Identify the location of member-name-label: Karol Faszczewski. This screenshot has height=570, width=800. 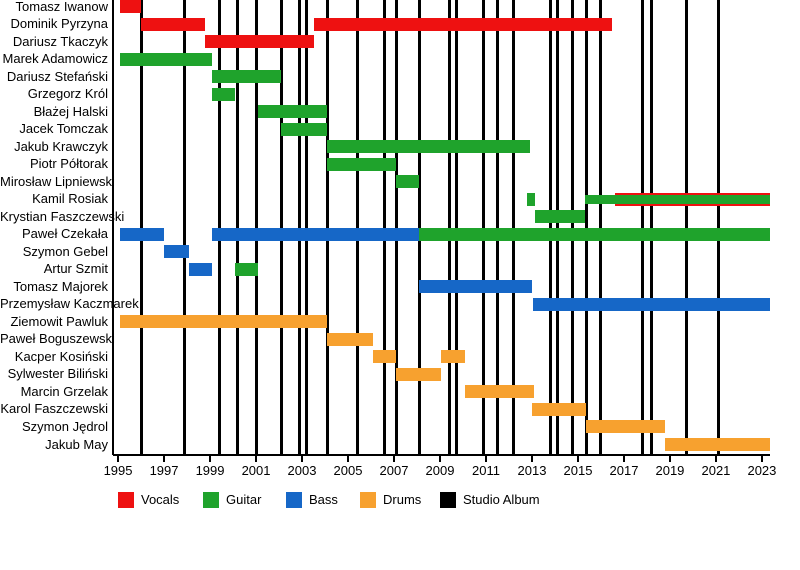
(54, 409).